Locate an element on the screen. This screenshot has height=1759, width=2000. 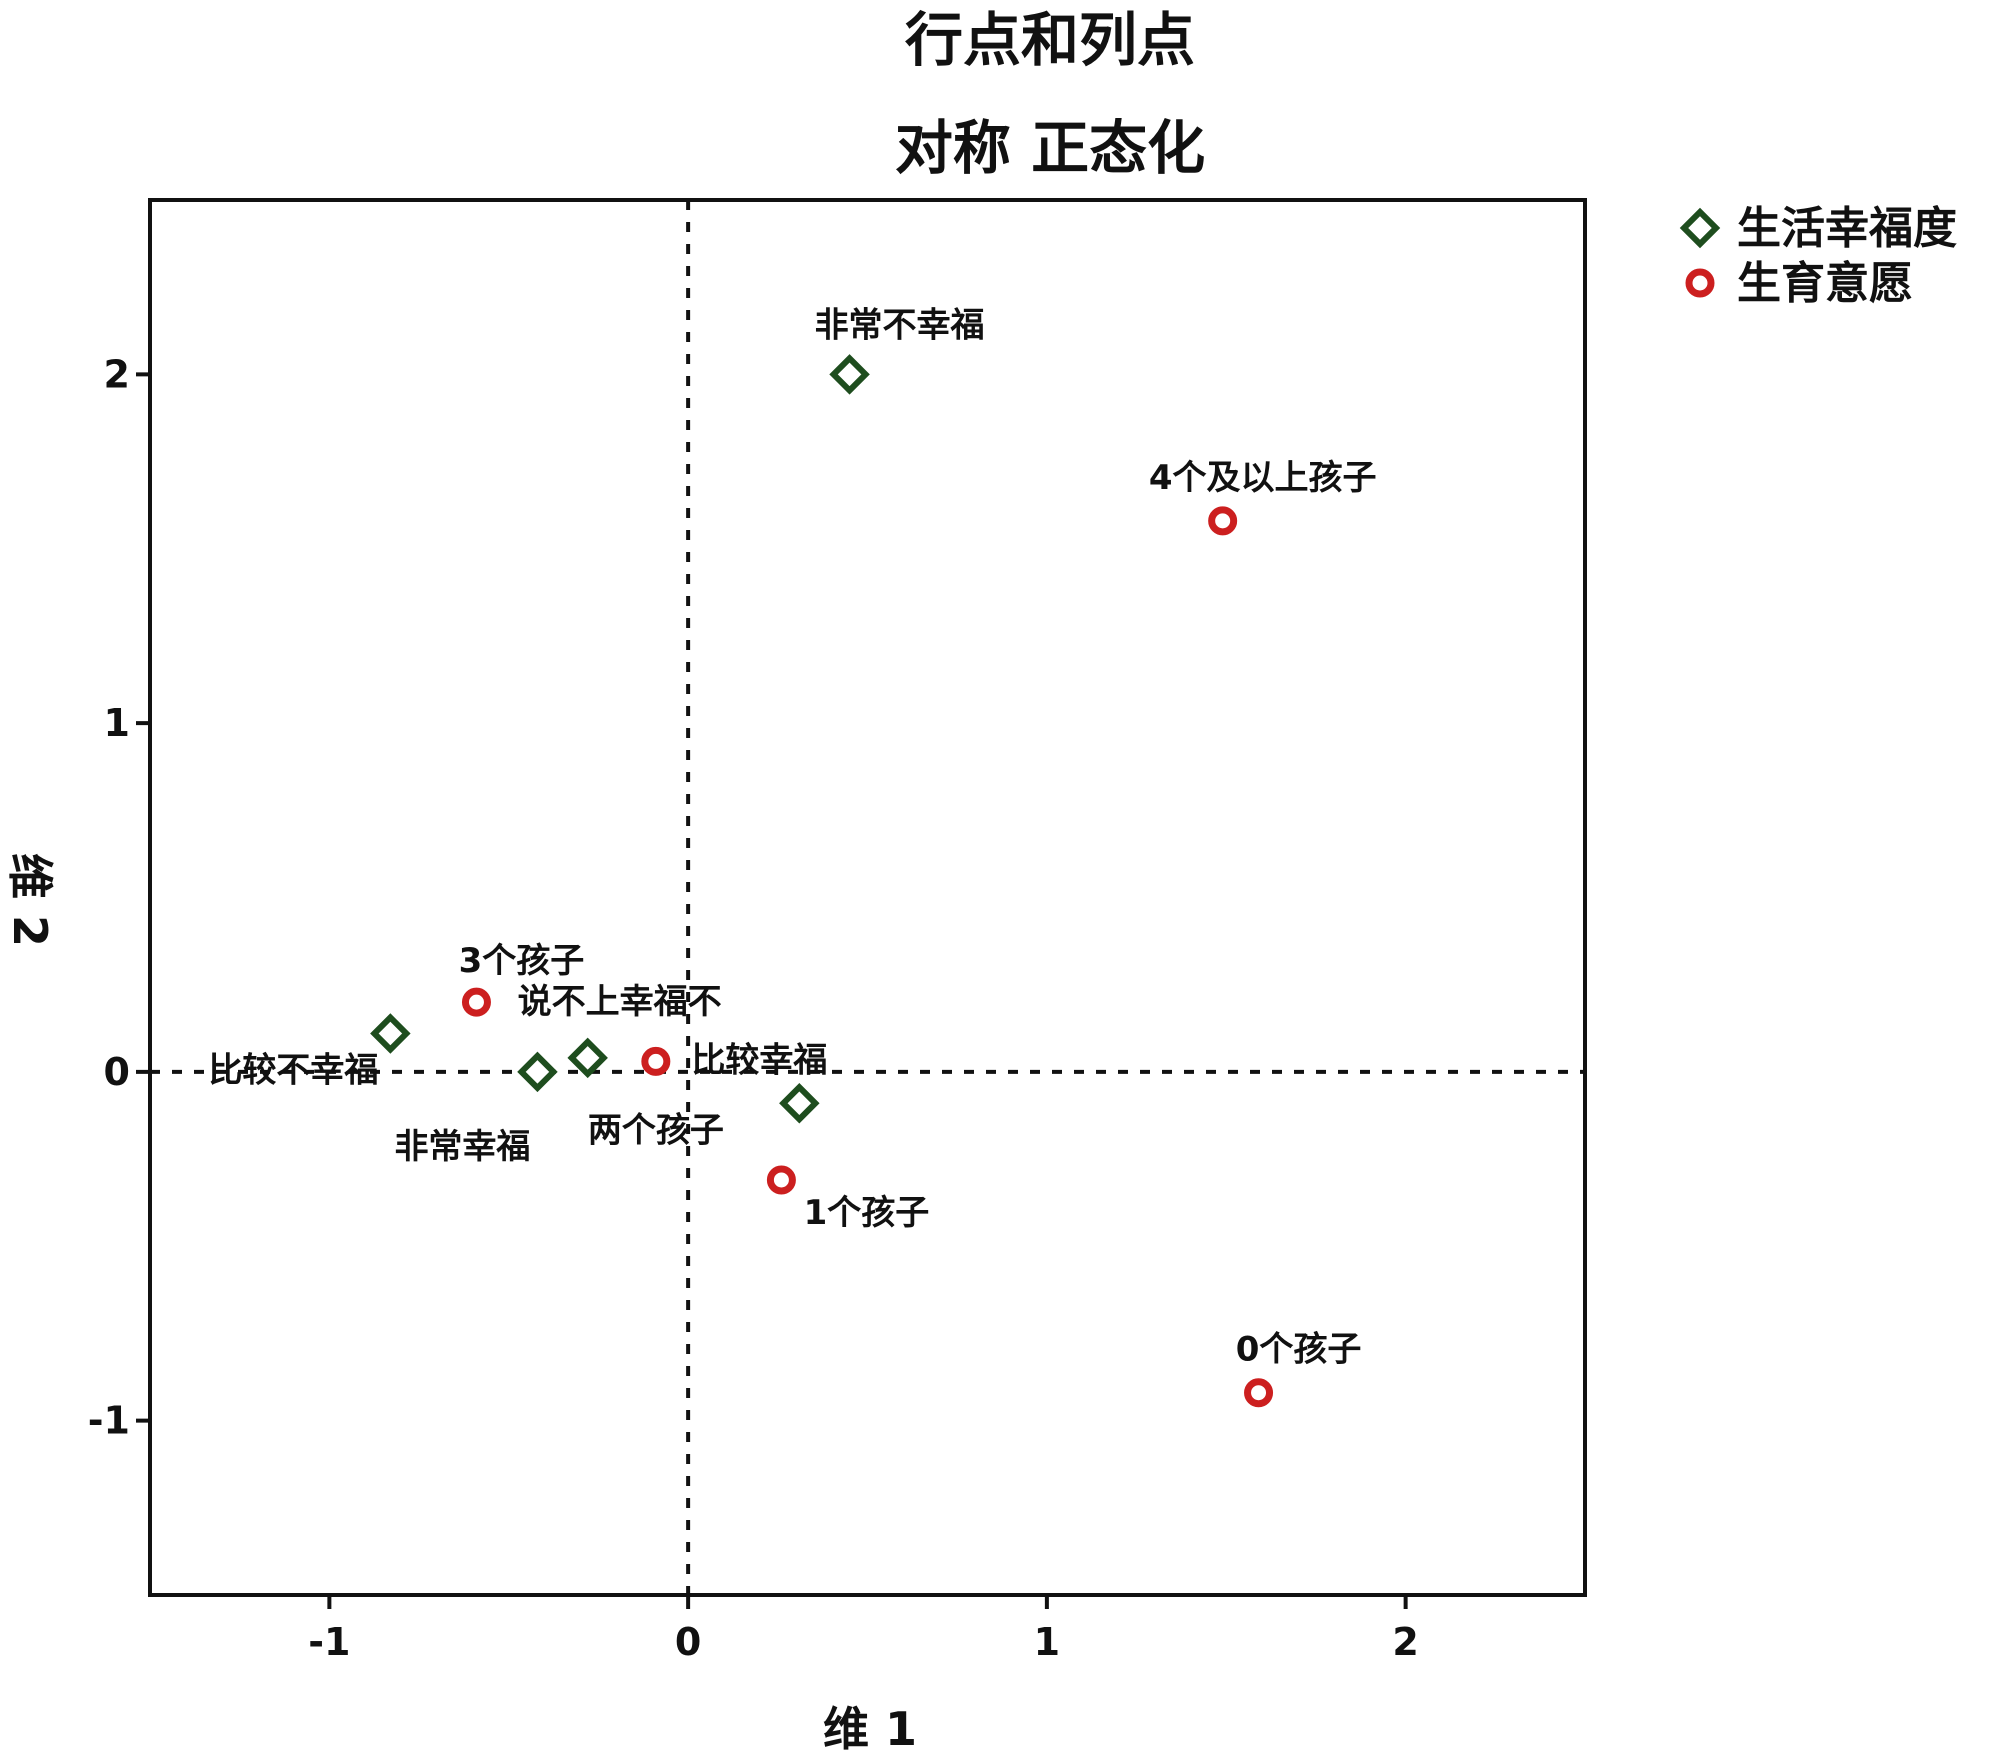
point-label: 1个孩子 is located at coordinates (867, 1213).